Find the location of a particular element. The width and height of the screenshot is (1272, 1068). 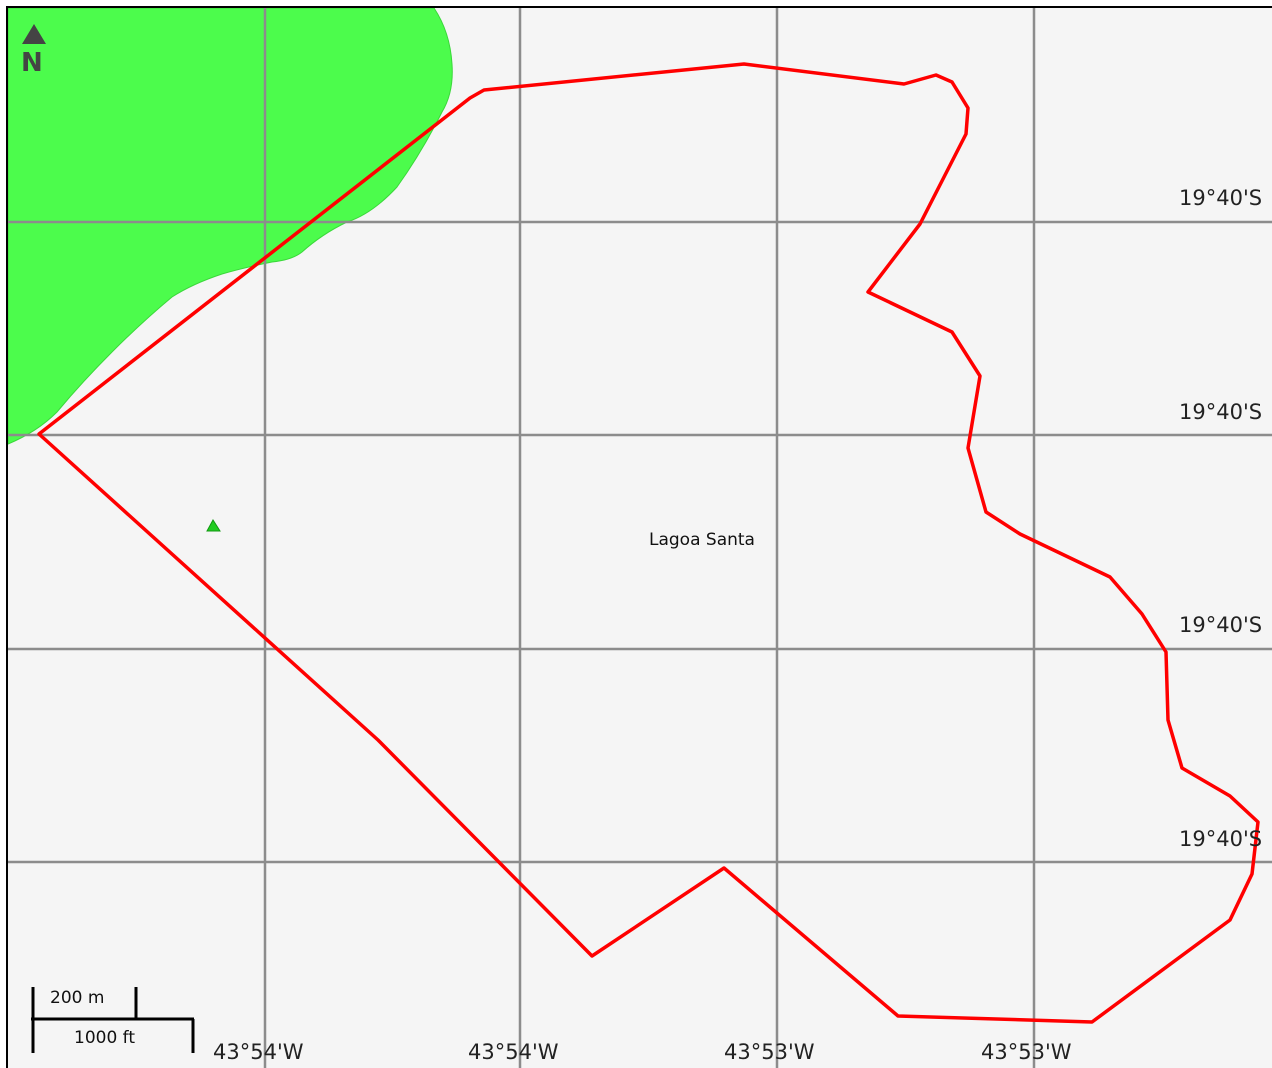

north-arrow-icon is located at coordinates (34, 34).